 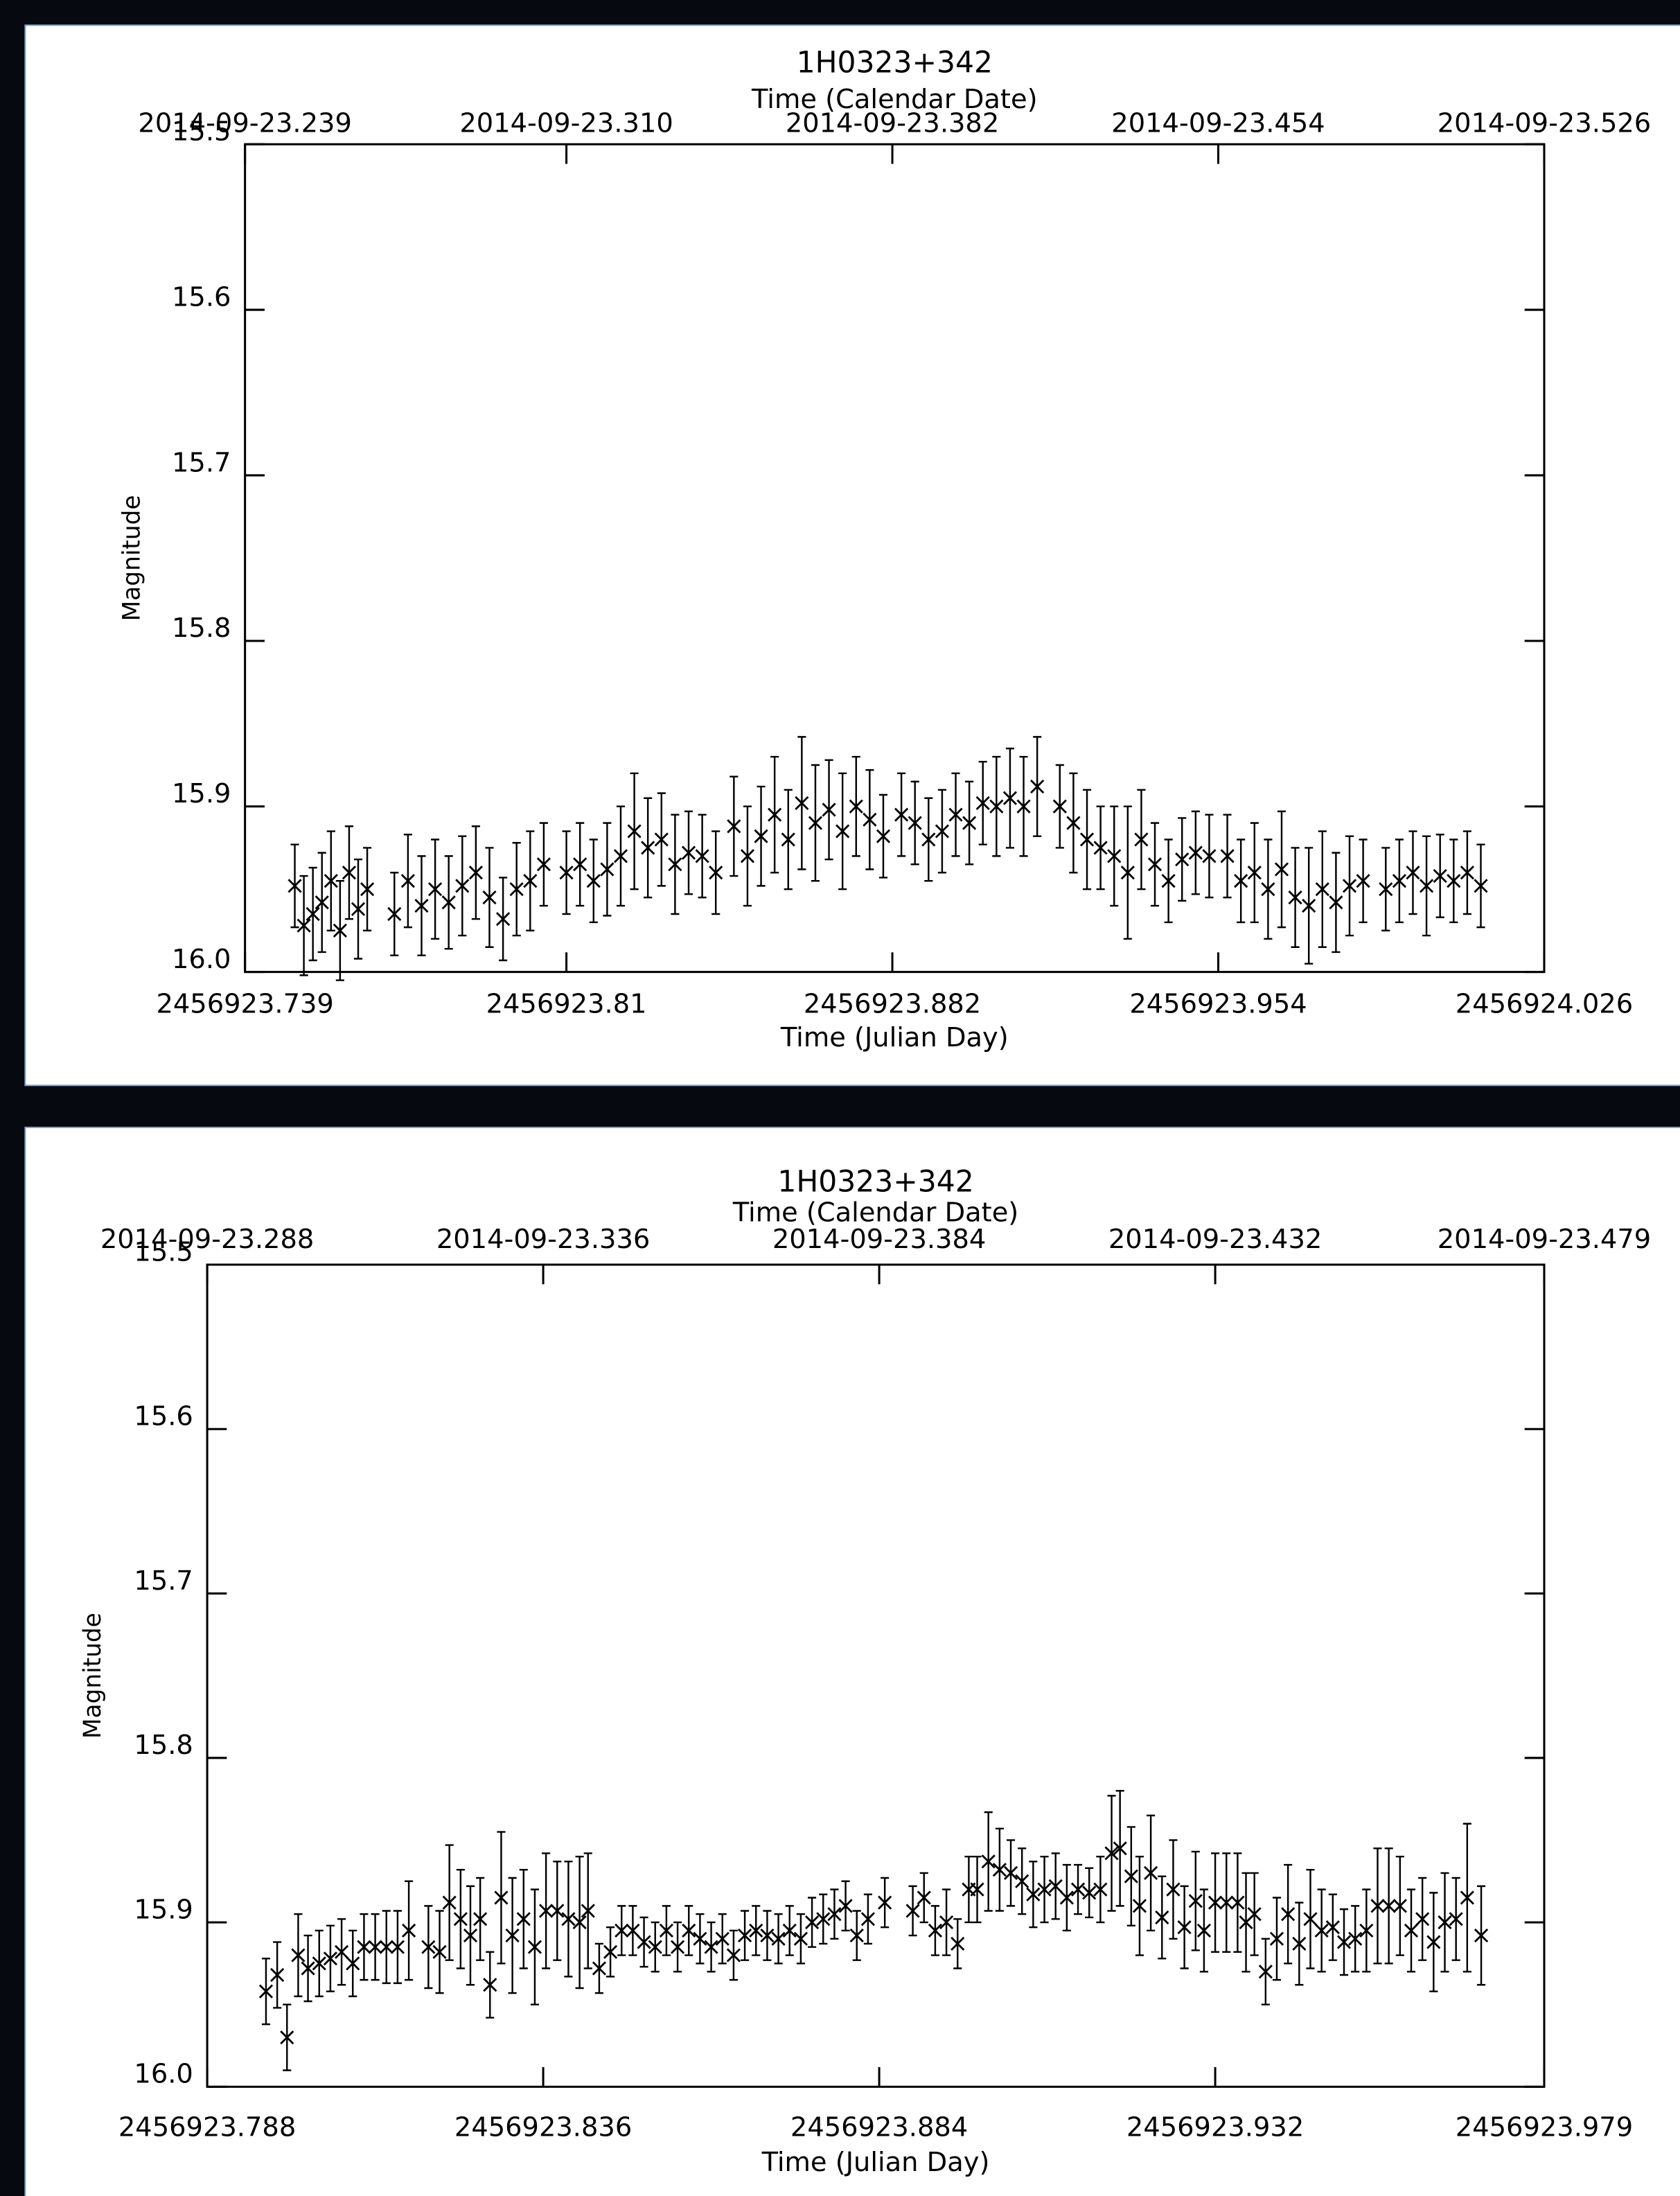 I want to click on x-tick-label: 2456923.932, so click(x=1215, y=2127).